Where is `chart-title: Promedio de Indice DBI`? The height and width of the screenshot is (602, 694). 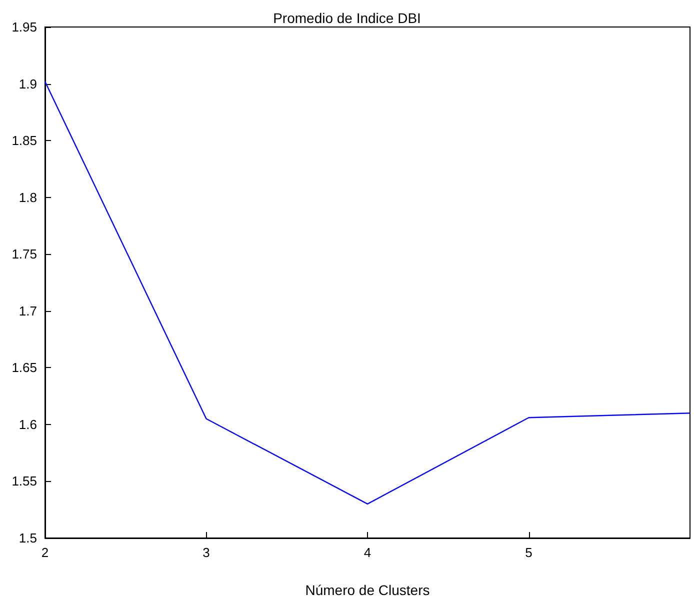 chart-title: Promedio de Indice DBI is located at coordinates (347, 18).